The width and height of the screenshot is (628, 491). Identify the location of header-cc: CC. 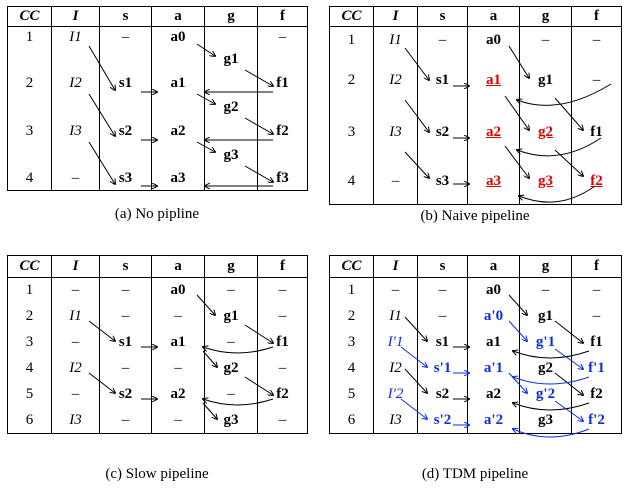
(29, 16).